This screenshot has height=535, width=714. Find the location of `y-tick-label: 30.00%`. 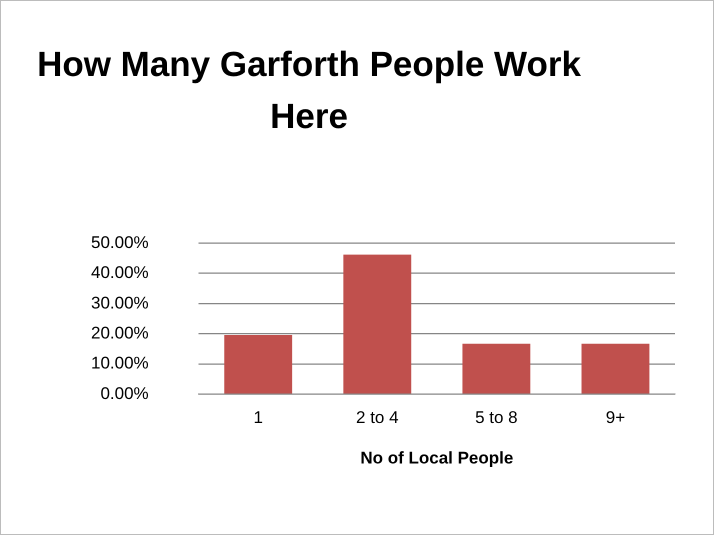

y-tick-label: 30.00% is located at coordinates (119, 302).